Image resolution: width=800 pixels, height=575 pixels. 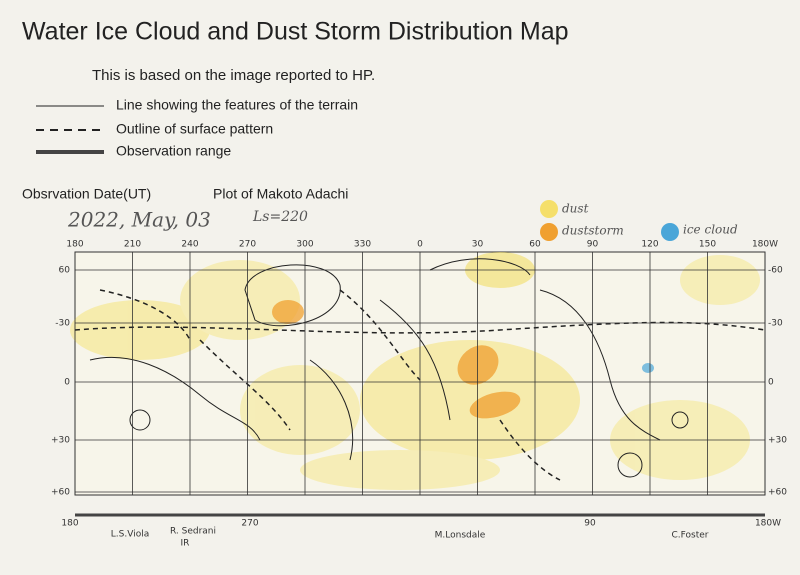 I want to click on longitude-label: 150, so click(x=707, y=245).